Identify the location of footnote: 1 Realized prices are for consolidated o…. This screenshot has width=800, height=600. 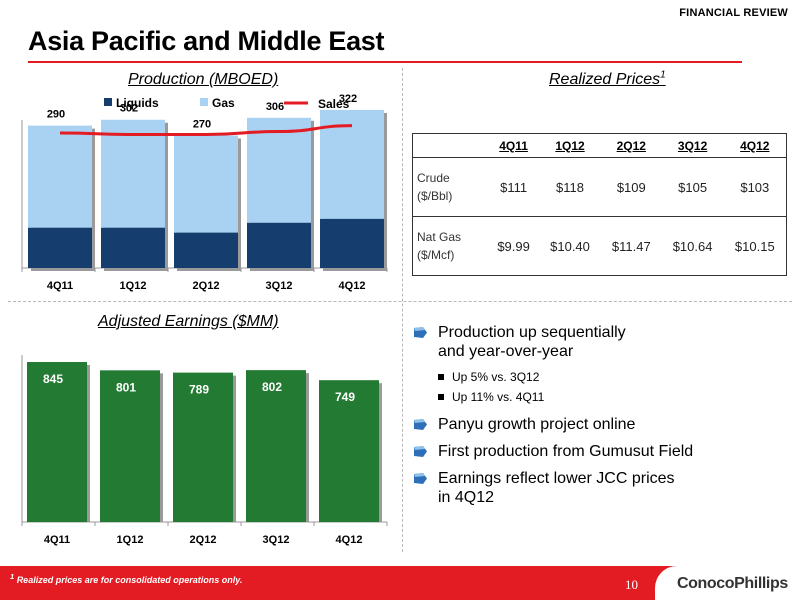
(126, 578).